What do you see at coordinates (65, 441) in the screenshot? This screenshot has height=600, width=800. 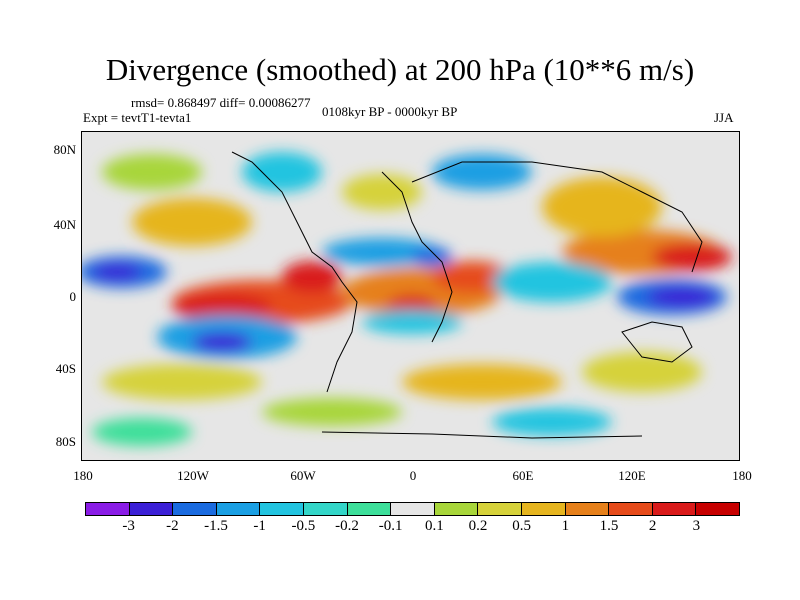 I see `lat-tick: 80S` at bounding box center [65, 441].